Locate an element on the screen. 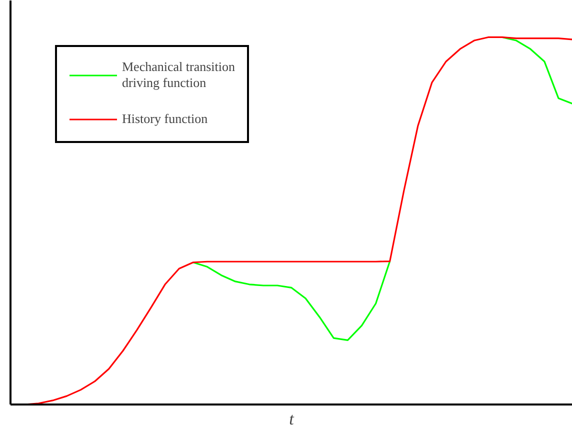 Image resolution: width=572 pixels, height=431 pixels. legend-label: Mechanical transition driving function is located at coordinates (178, 75).